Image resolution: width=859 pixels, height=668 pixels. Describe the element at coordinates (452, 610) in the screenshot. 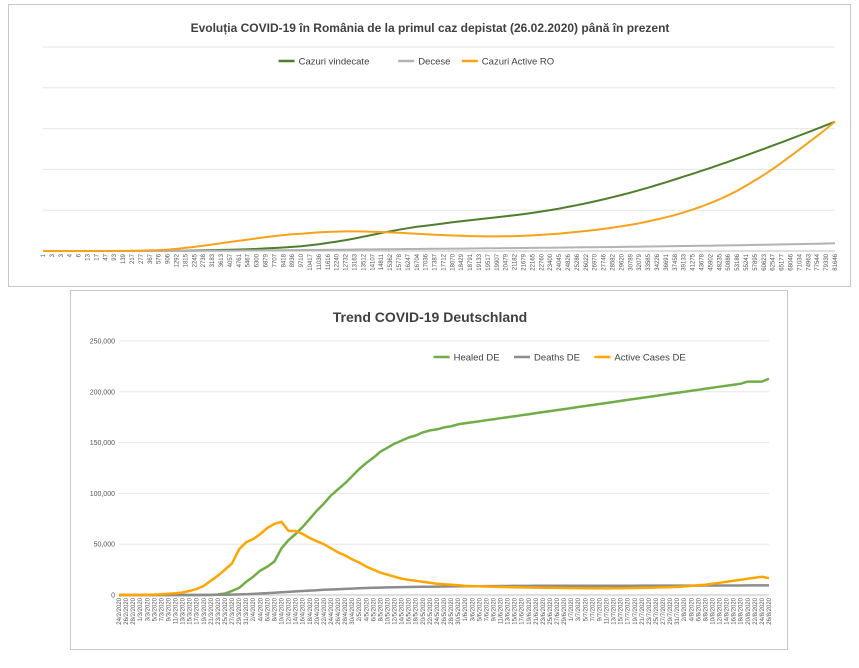

I see `x-tick-label: 28/5/2020` at that location.